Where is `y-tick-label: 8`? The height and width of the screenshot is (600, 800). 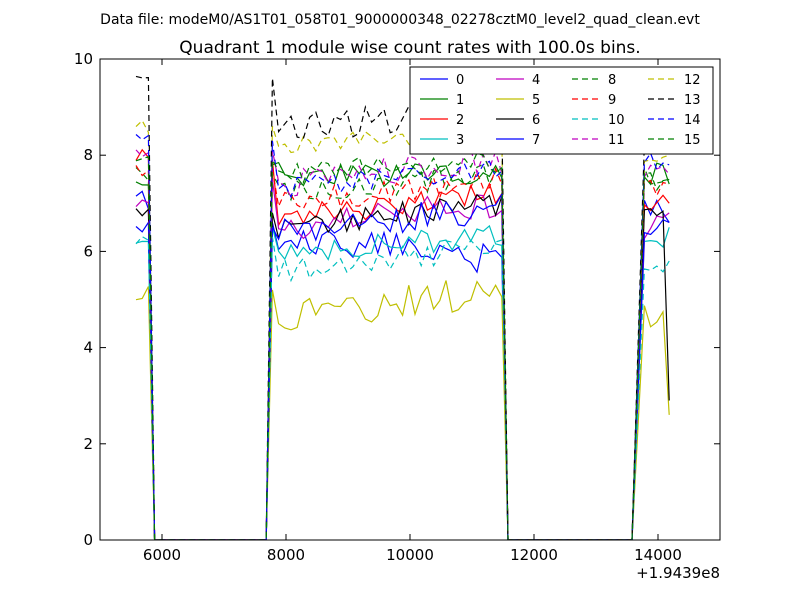 y-tick-label: 8 is located at coordinates (88, 155).